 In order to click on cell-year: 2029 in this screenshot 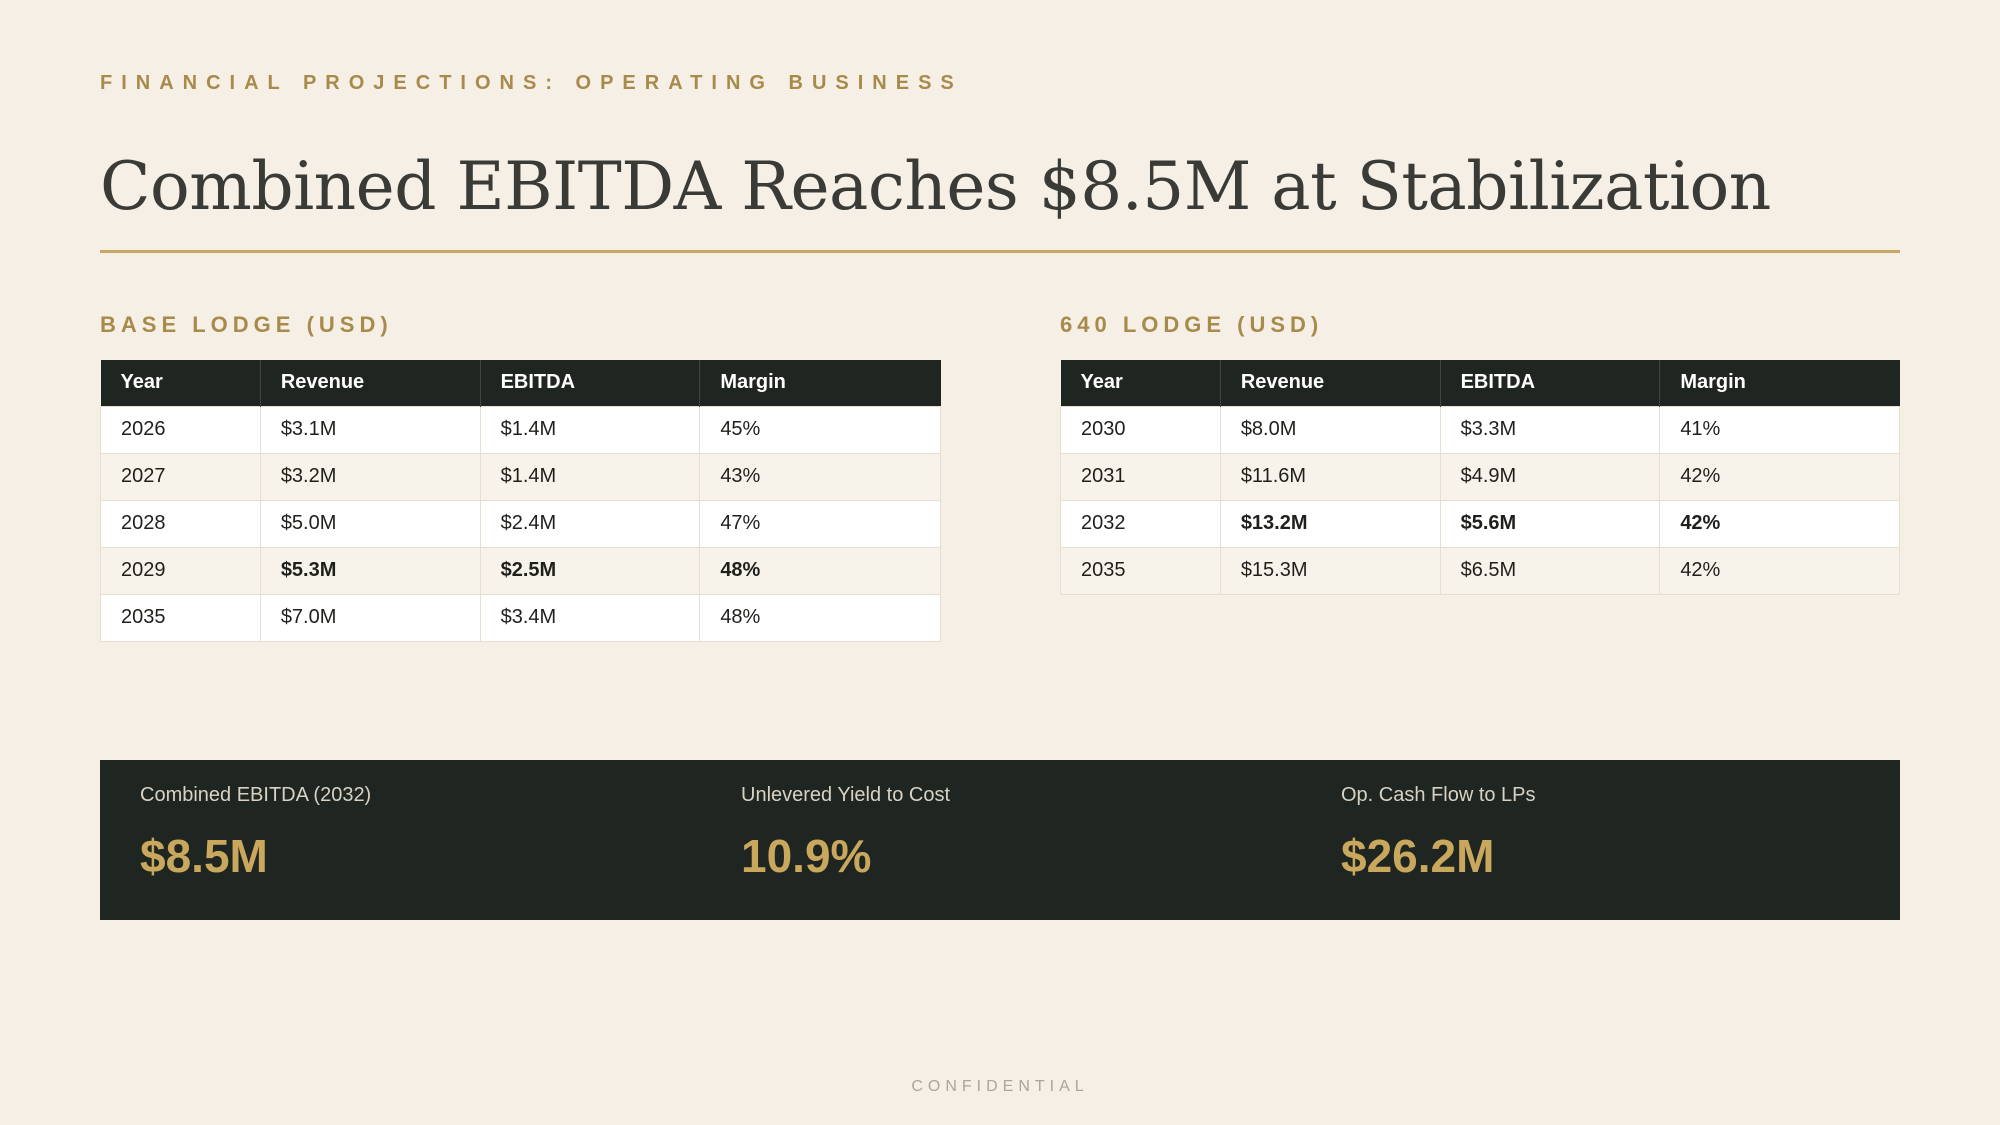, I will do `click(180, 570)`.